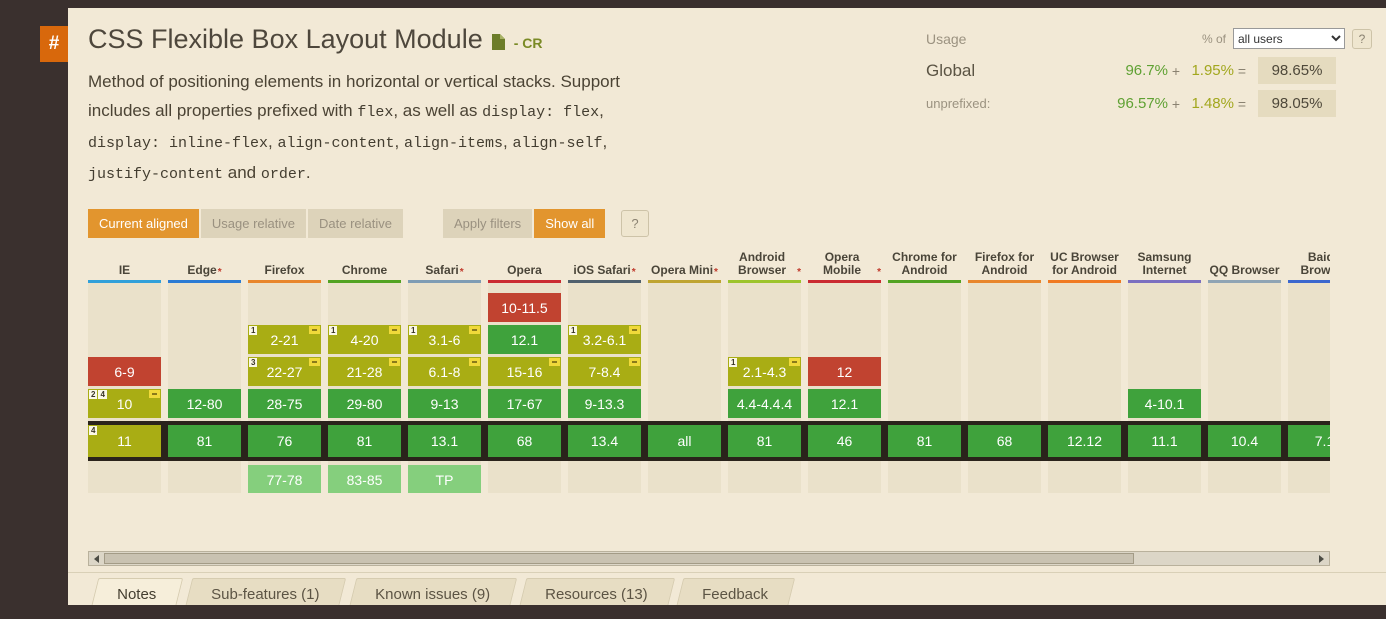 The image size is (1386, 619). I want to click on browser-header-opera: Opera, so click(524, 266).